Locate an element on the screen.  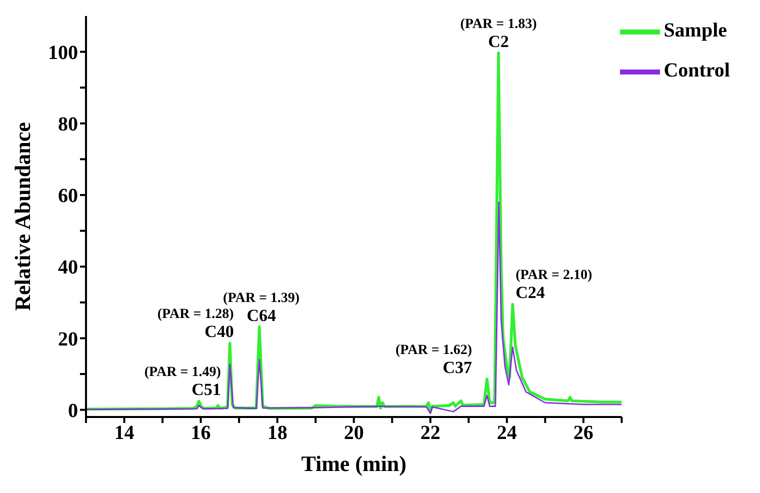
annotation: C64 is located at coordinates (261, 315).